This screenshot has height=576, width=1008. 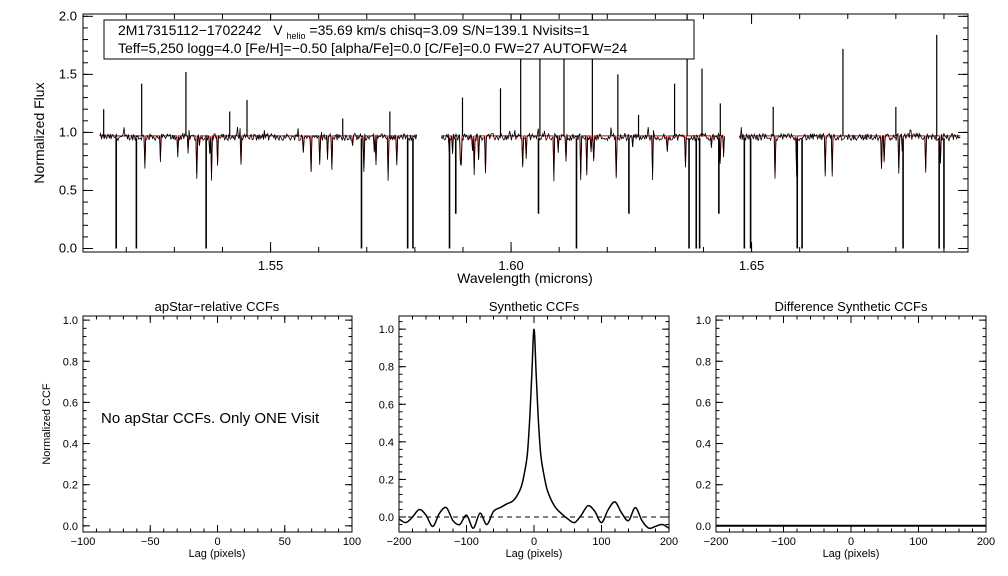 I want to click on synthetic-ccf-frame, so click(x=534, y=424).